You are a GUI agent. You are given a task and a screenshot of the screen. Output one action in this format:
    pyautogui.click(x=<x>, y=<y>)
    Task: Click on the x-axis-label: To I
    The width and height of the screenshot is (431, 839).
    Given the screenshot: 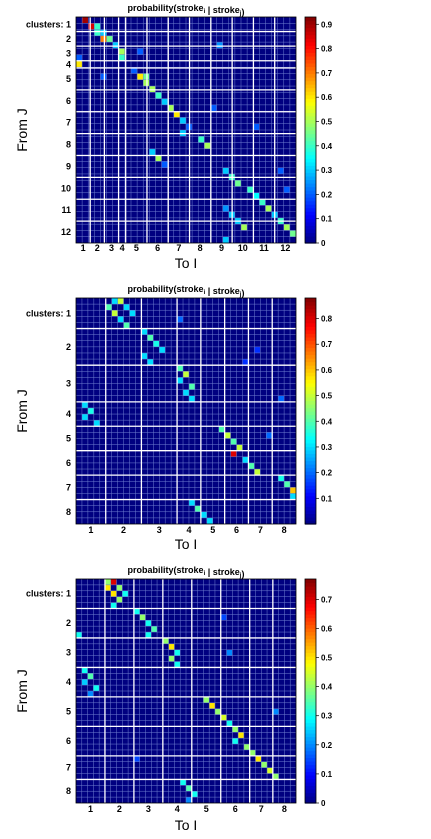 What is the action you would take?
    pyautogui.click(x=186, y=263)
    